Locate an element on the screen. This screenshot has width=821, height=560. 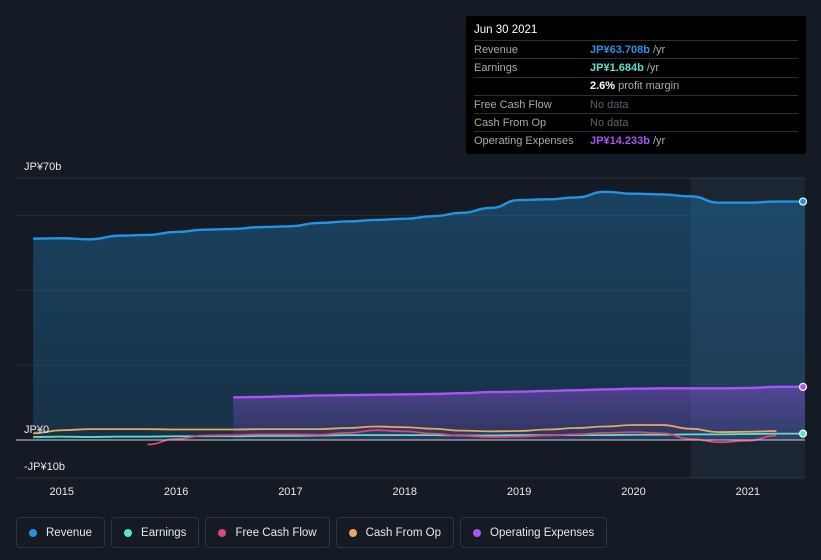
cash-from-op-line is located at coordinates (405, 429).